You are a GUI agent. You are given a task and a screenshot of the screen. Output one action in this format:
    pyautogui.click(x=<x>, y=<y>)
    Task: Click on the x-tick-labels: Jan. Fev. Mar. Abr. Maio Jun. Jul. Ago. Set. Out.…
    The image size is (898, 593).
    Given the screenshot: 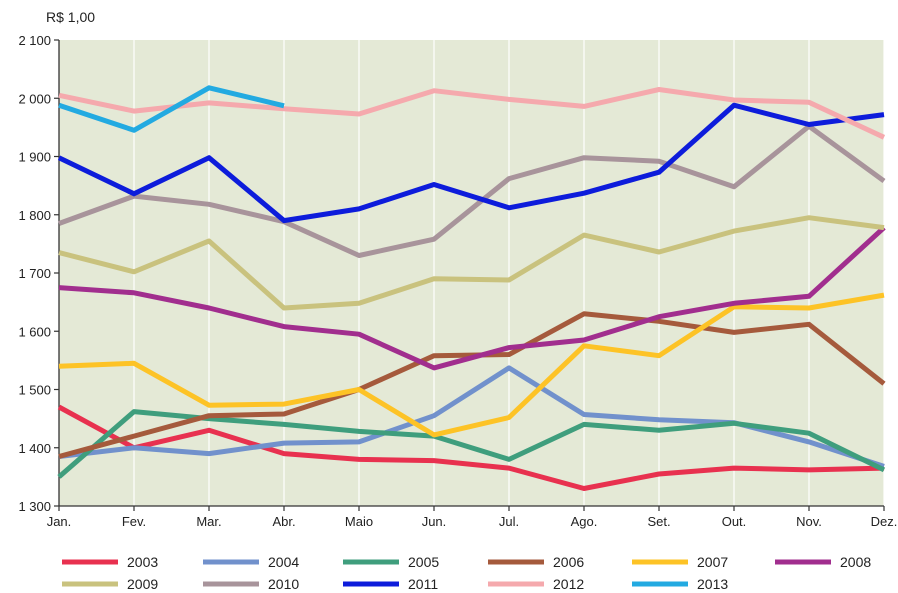 What is the action you would take?
    pyautogui.click(x=472, y=521)
    